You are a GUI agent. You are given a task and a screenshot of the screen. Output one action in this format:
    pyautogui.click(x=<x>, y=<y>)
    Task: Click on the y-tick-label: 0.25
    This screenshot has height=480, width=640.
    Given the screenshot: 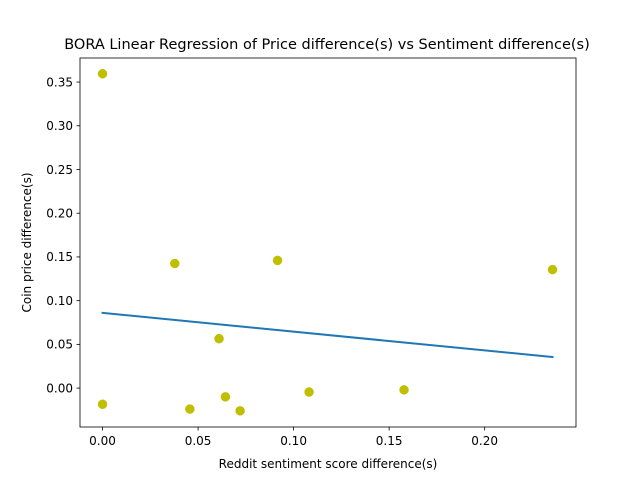 What is the action you would take?
    pyautogui.click(x=59, y=170)
    